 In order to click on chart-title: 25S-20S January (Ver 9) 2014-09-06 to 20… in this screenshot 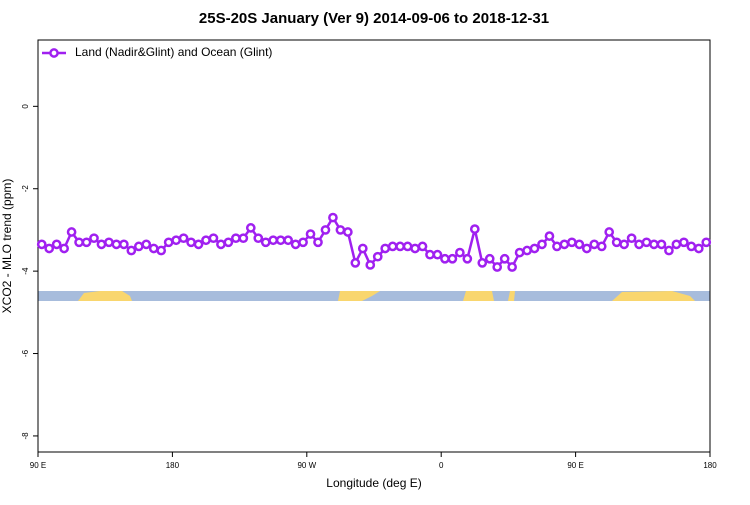, I will do `click(374, 18)`.